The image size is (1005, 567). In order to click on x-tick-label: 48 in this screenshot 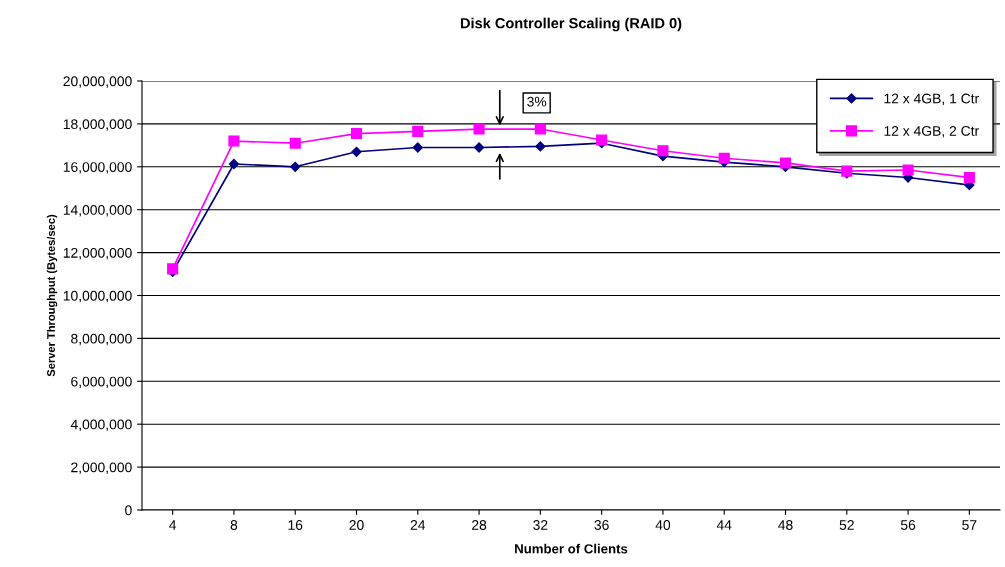, I will do `click(785, 525)`.